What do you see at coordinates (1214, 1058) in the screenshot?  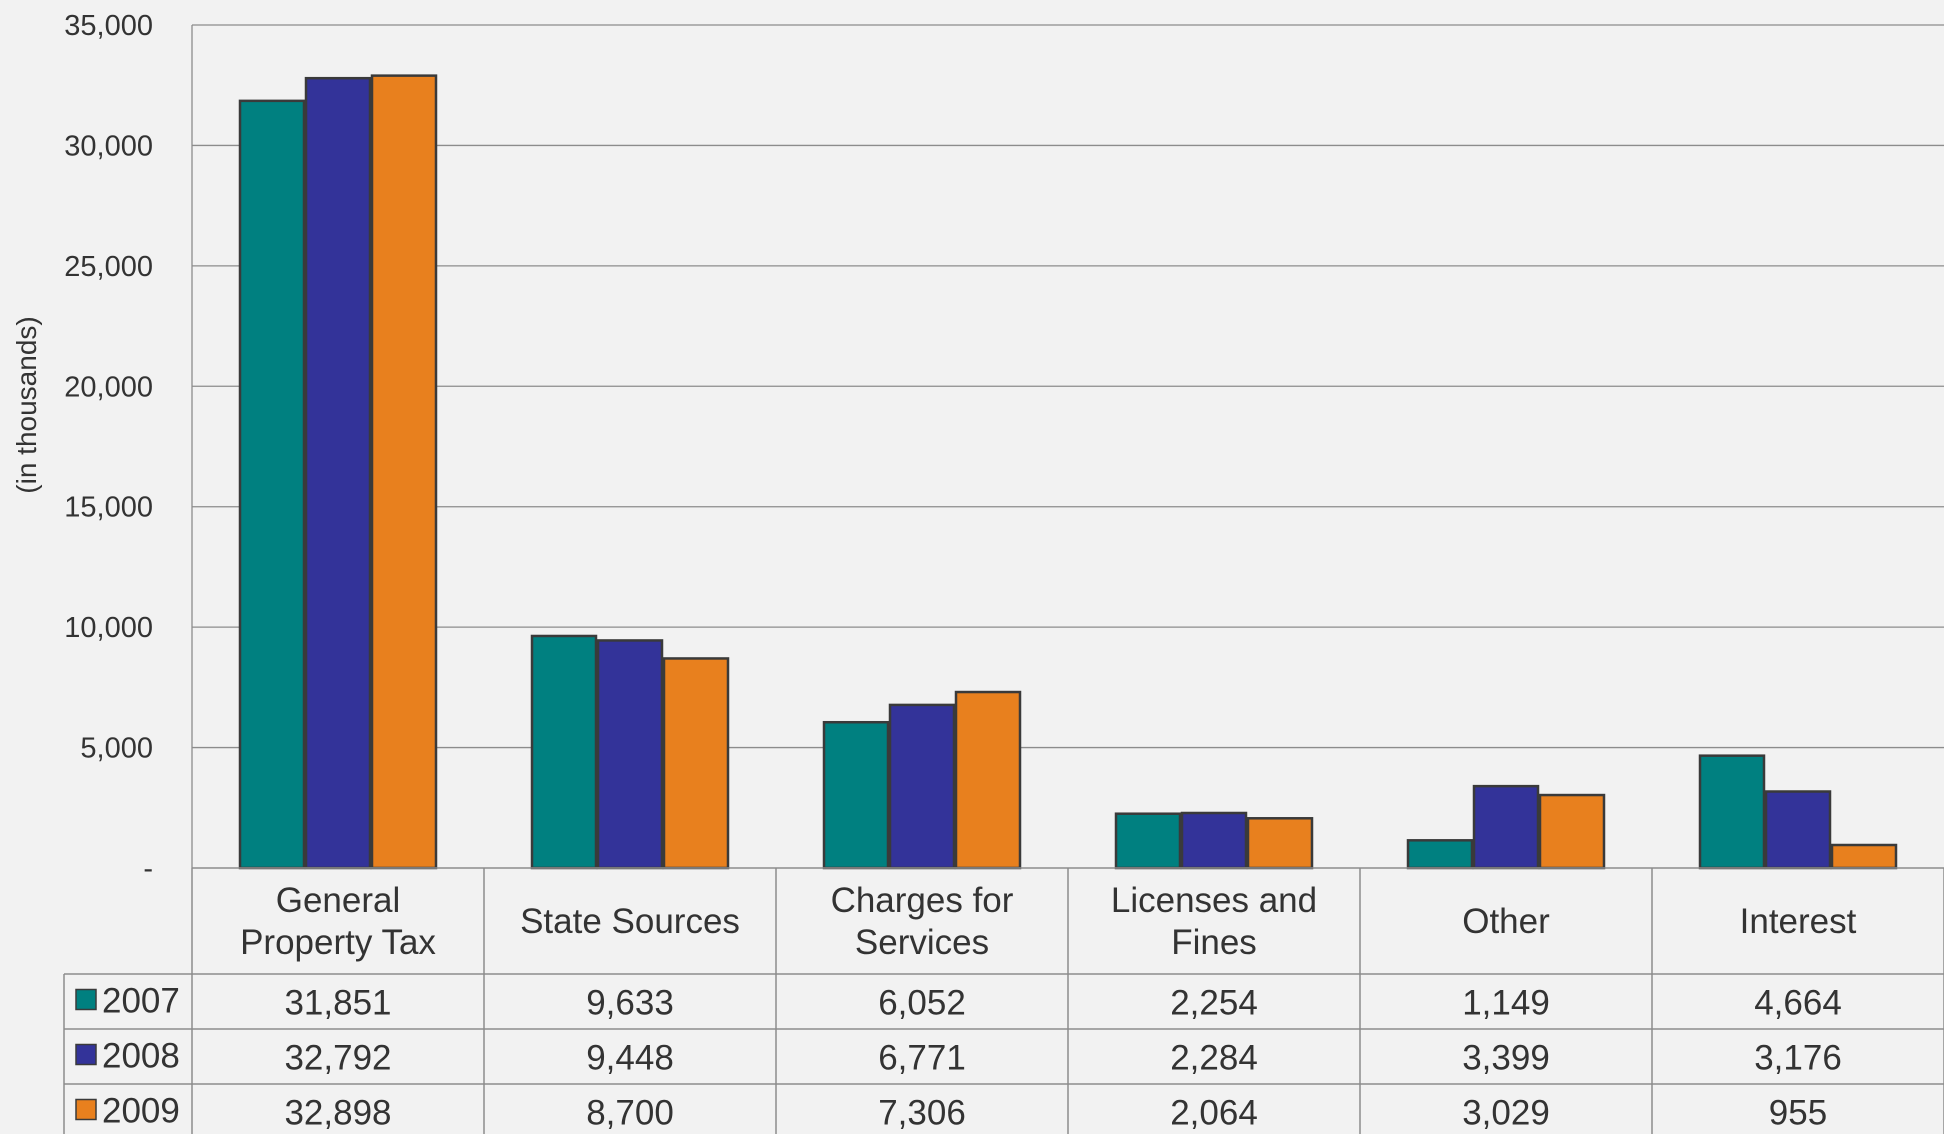 I see `data-label: 2,284` at bounding box center [1214, 1058].